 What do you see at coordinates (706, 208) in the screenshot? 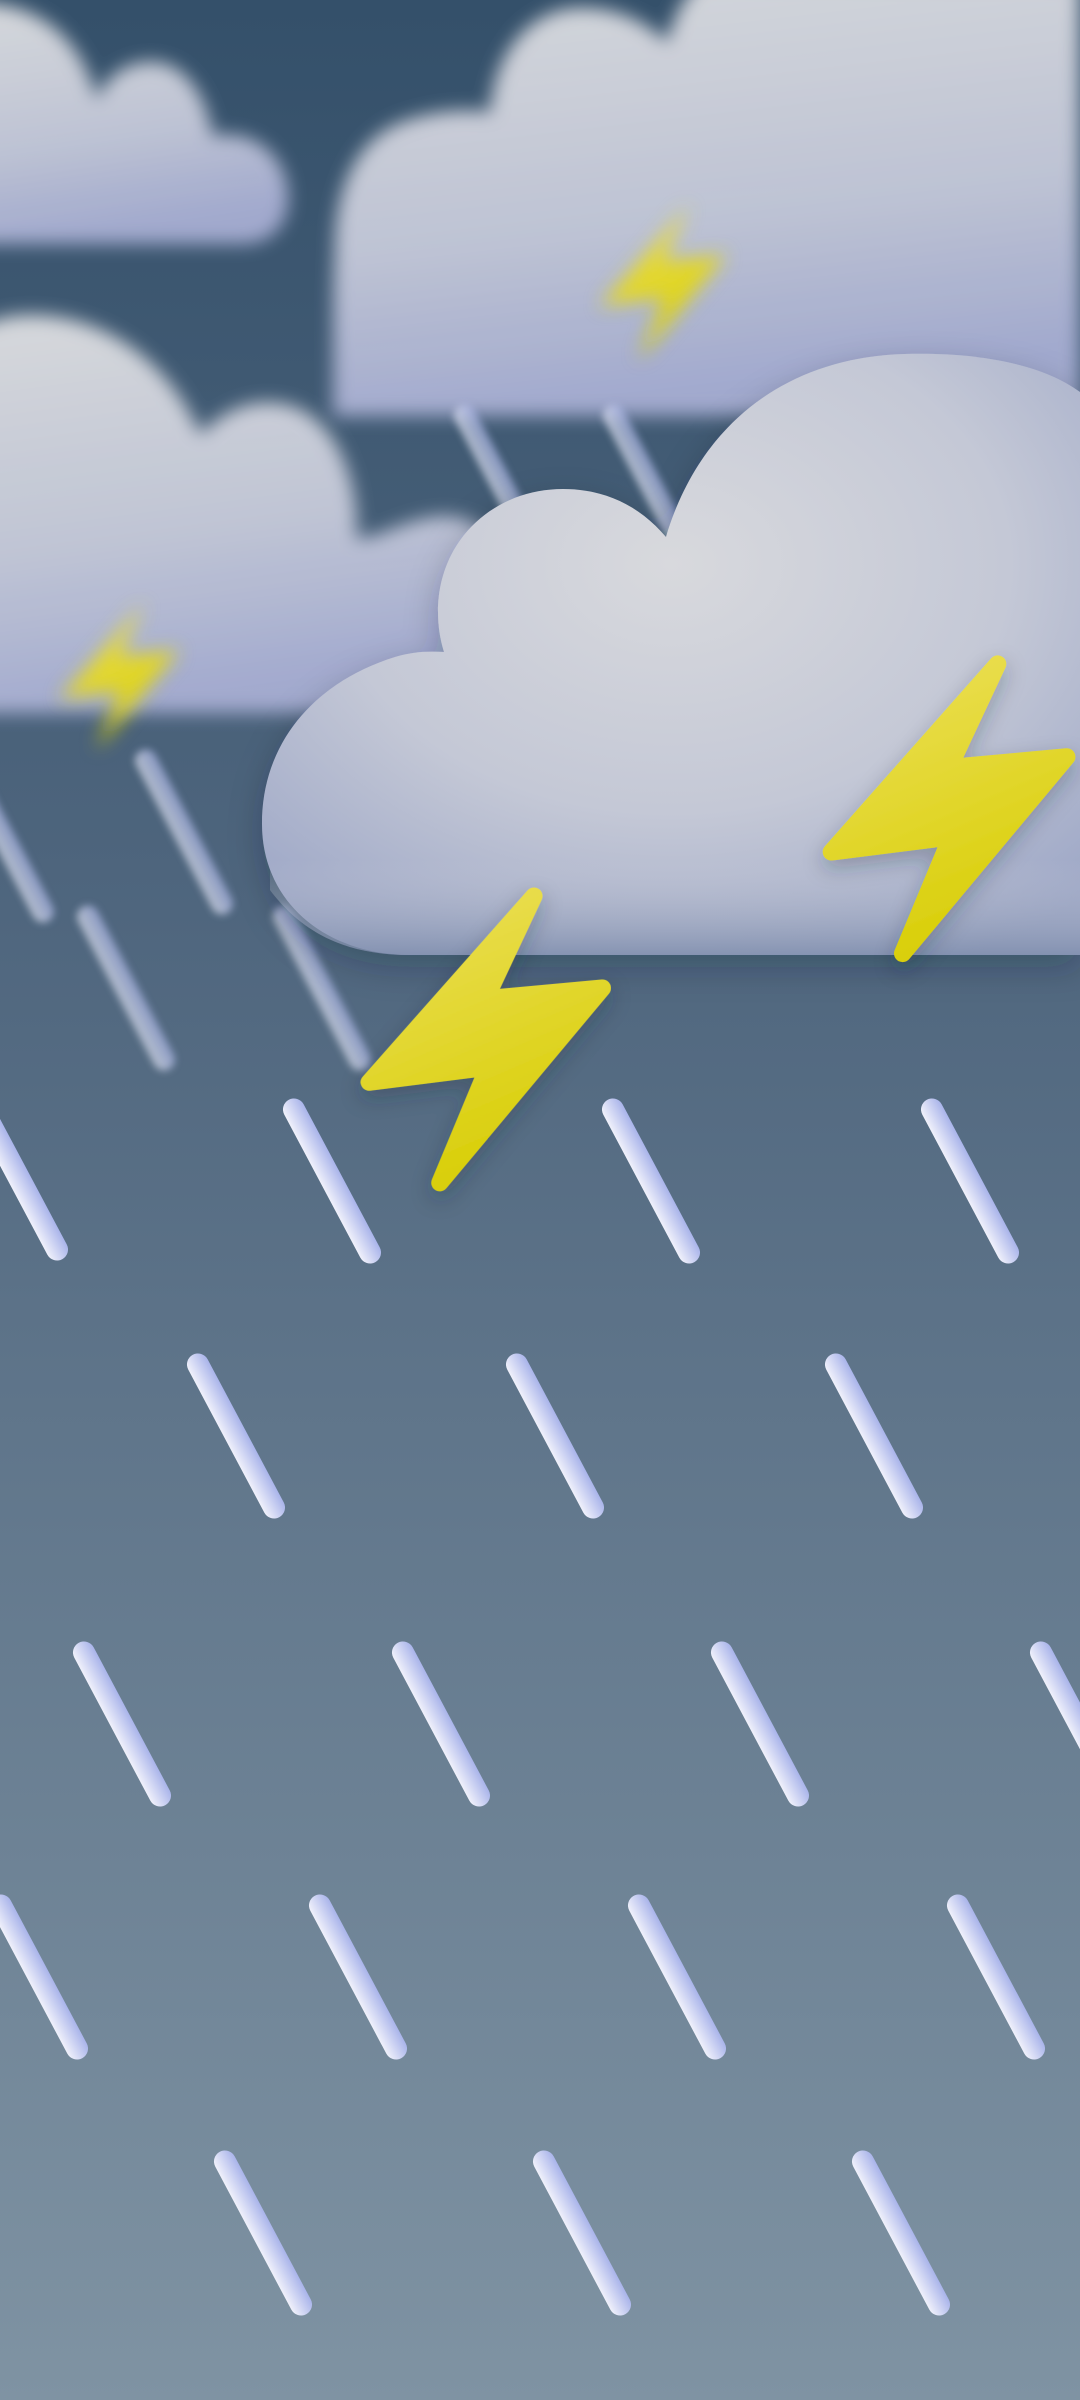
I see `background-cloud-top-right` at bounding box center [706, 208].